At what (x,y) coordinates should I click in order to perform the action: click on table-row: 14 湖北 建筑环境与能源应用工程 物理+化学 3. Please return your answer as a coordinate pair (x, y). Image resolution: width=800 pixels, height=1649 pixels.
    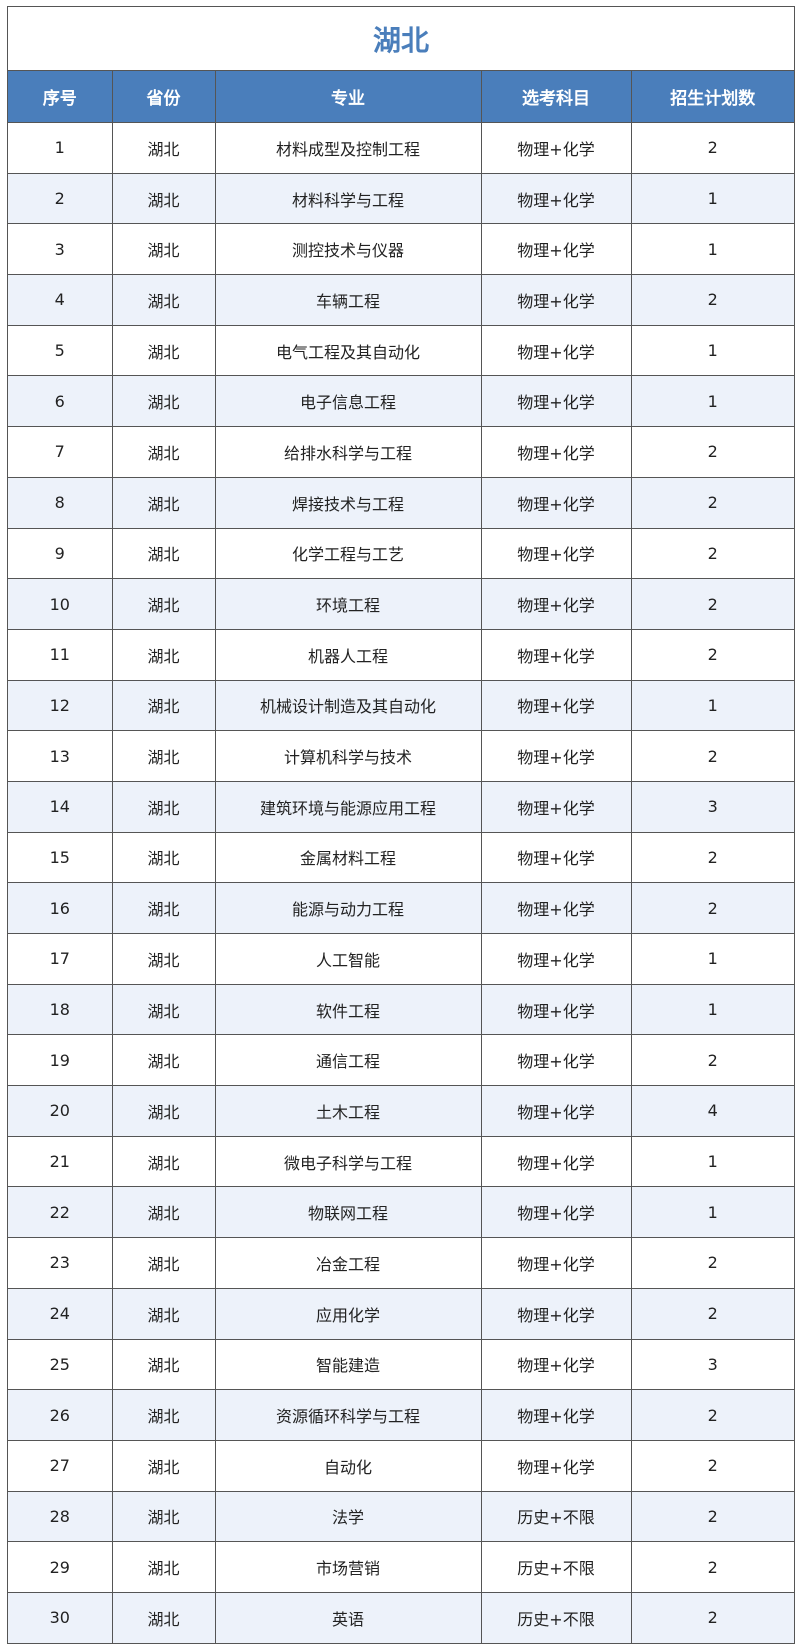
    Looking at the image, I should click on (401, 806).